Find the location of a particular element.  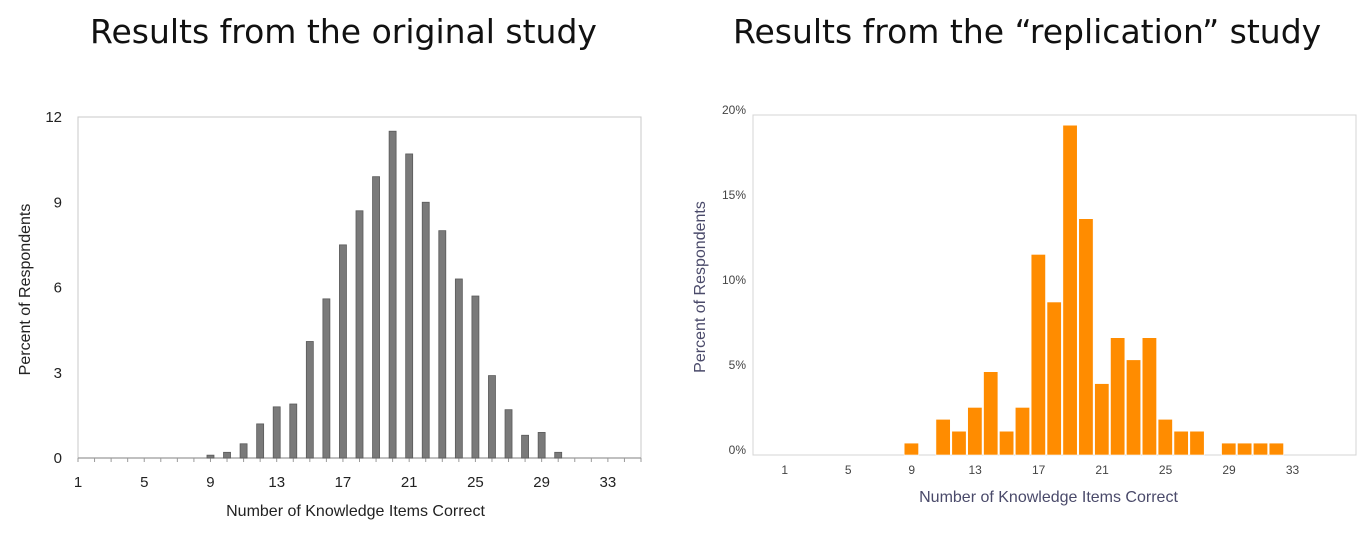

y-tick-label: 10% is located at coordinates (734, 280).